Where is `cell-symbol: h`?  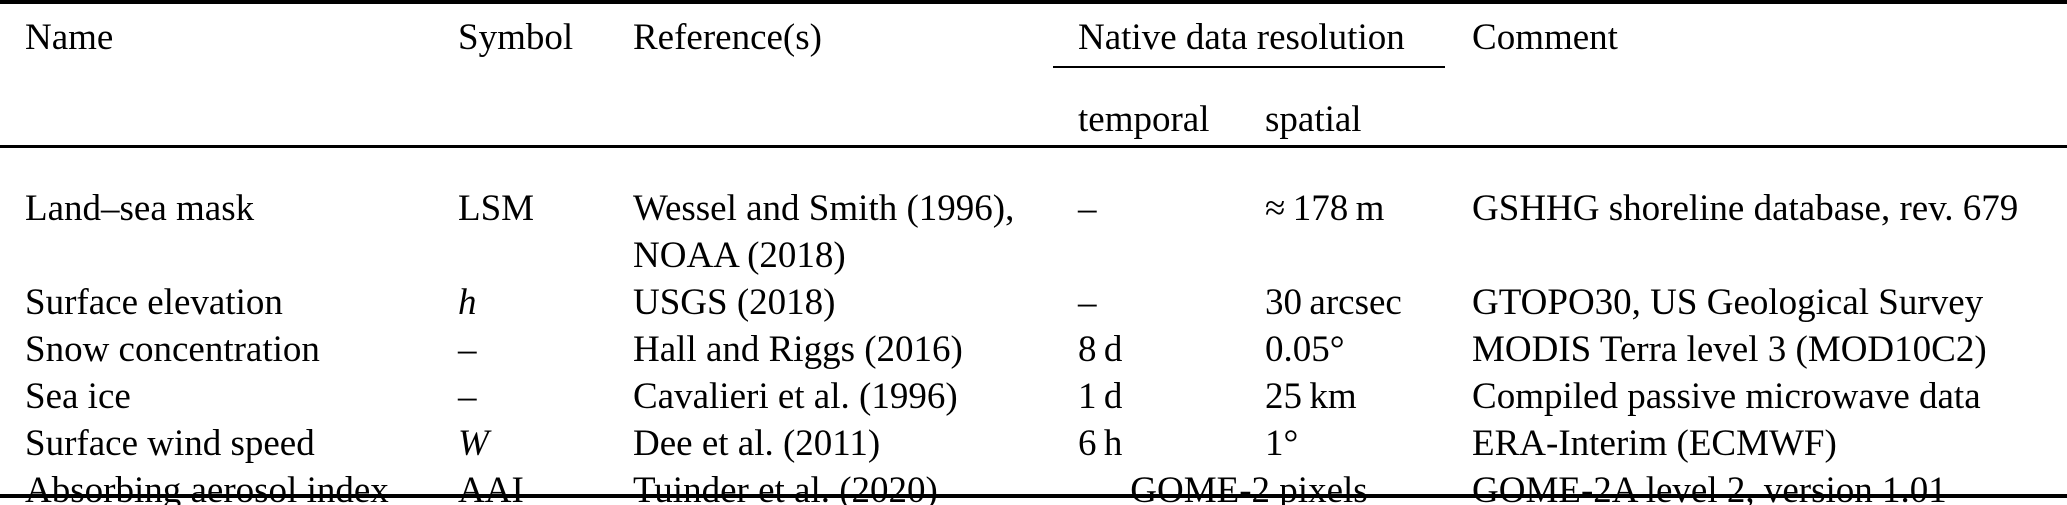 cell-symbol: h is located at coordinates (467, 302).